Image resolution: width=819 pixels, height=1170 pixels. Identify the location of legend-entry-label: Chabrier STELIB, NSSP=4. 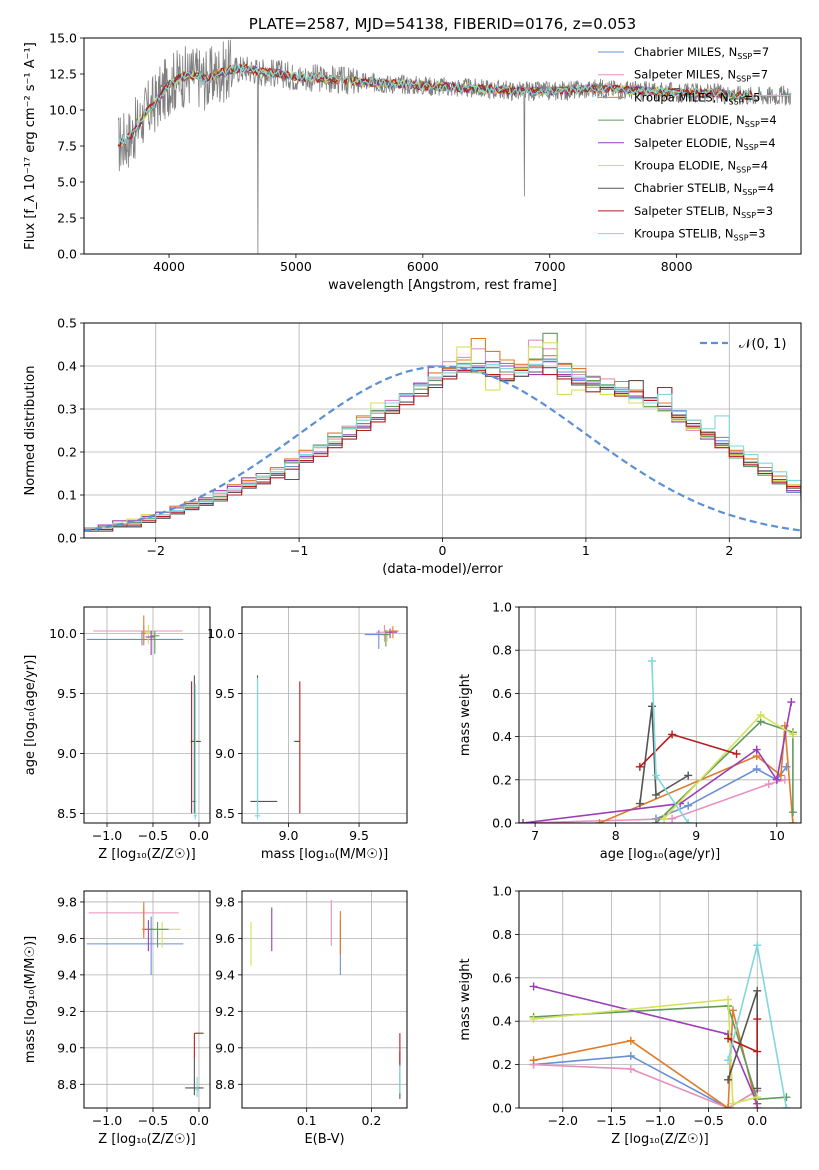
(704, 189).